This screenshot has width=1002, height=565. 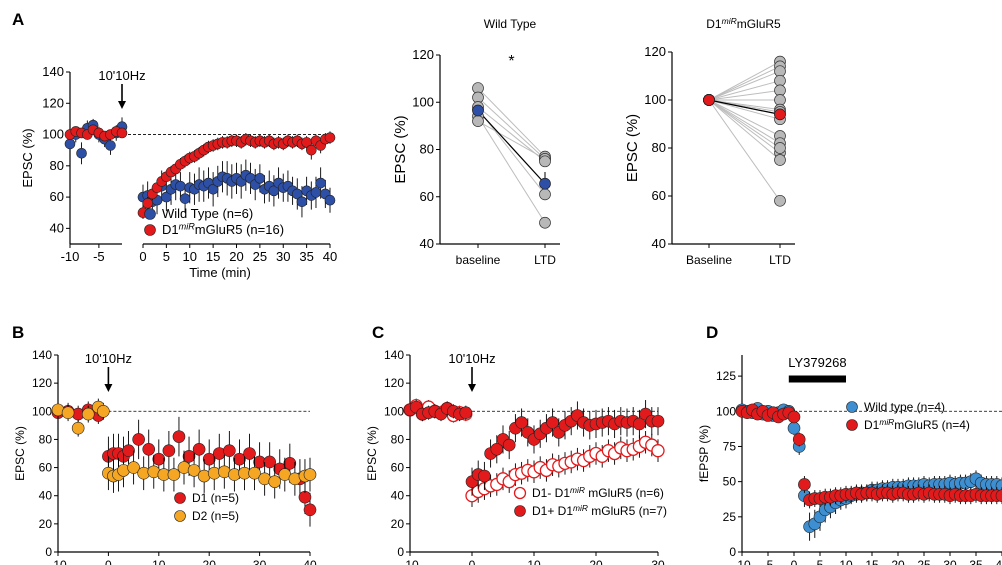 I want to click on legend-label-rest: mGluR5 (n=16), so click(x=239, y=229).